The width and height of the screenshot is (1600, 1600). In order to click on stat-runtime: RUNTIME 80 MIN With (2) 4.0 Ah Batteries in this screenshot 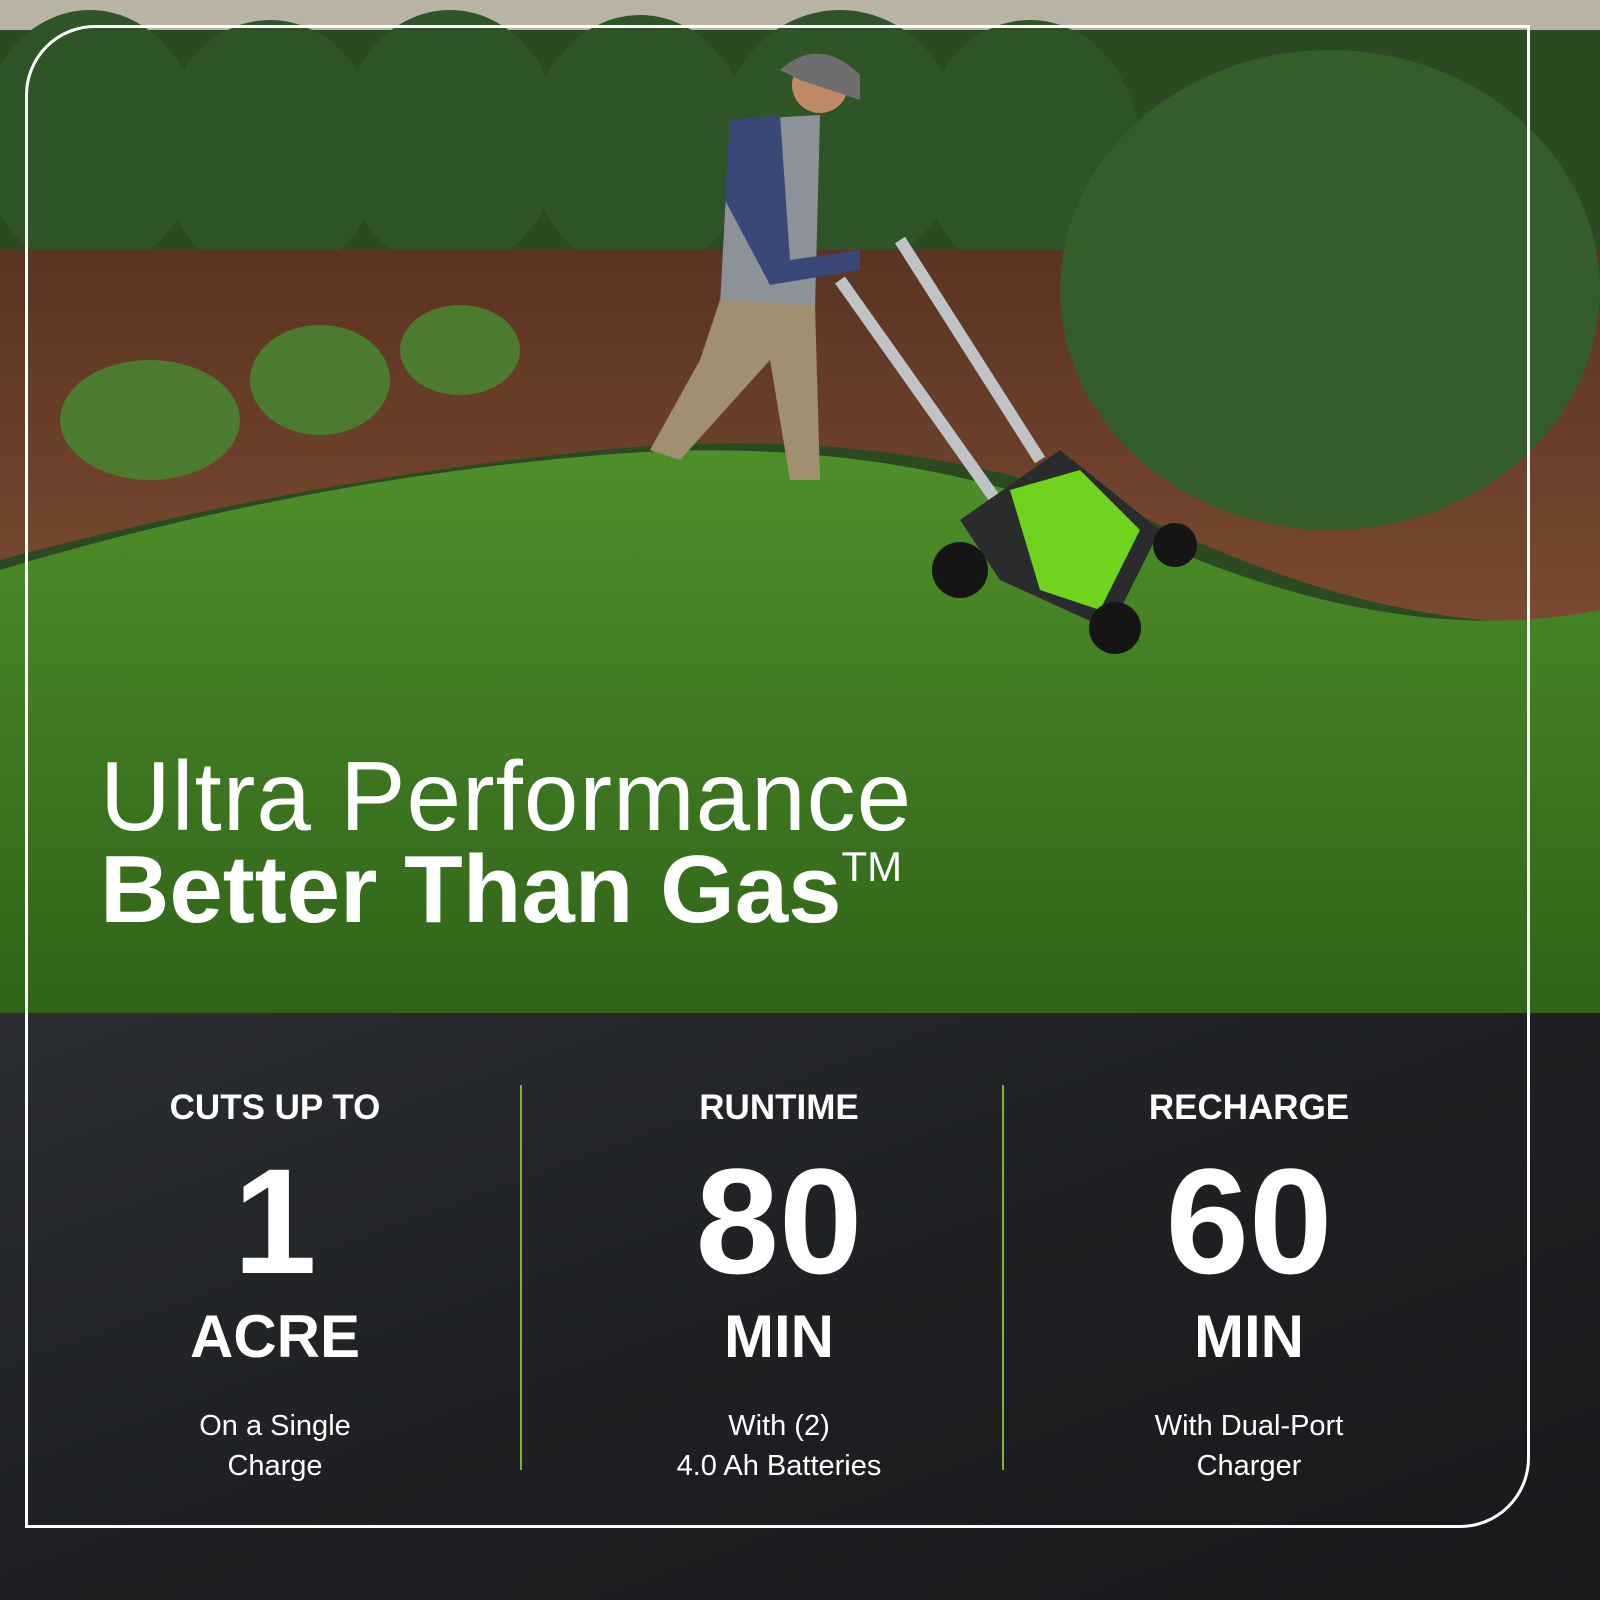, I will do `click(779, 1287)`.